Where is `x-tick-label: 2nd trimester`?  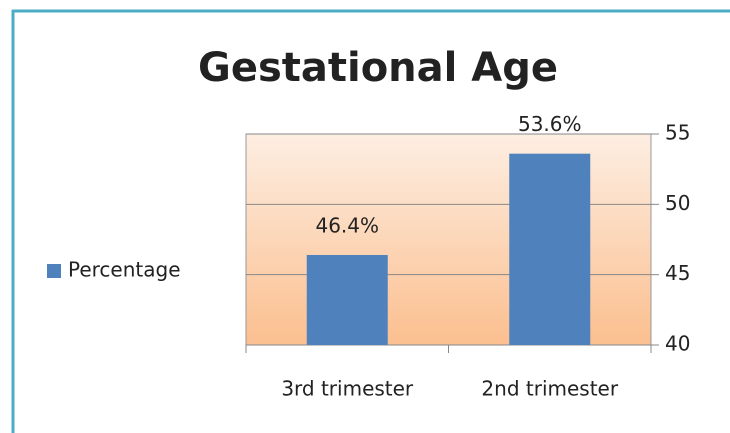 x-tick-label: 2nd trimester is located at coordinates (549, 389).